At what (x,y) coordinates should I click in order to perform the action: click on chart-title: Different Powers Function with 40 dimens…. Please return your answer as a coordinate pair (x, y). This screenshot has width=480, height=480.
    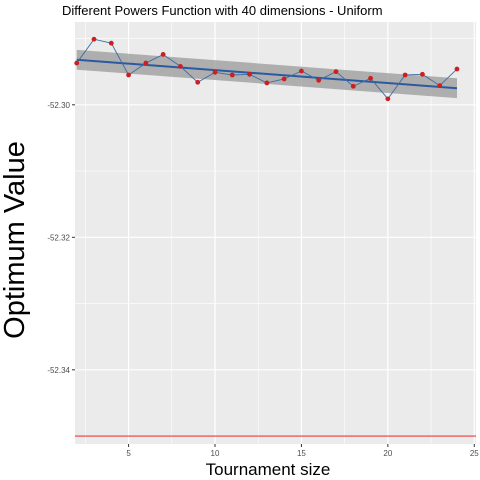
    Looking at the image, I should click on (222, 10).